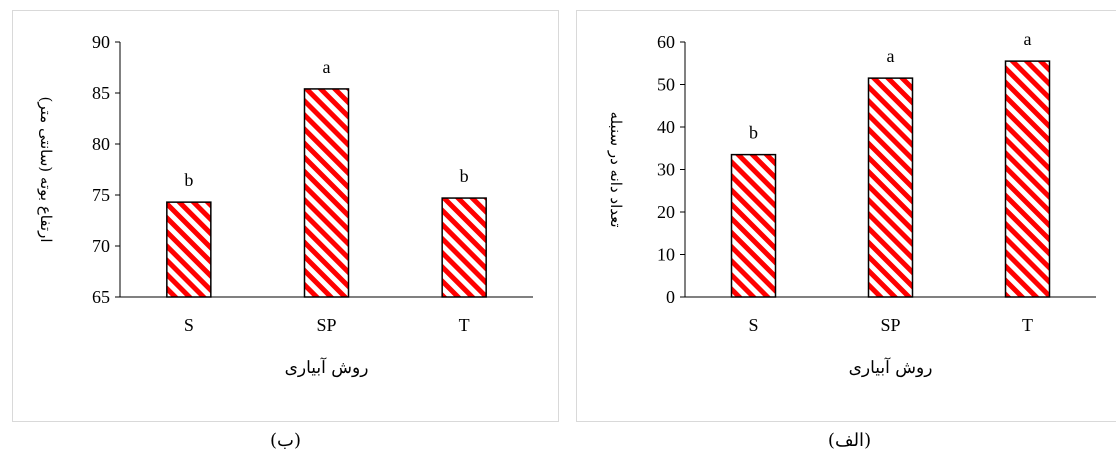 The height and width of the screenshot is (464, 1116). I want to click on y-tick-label: 70, so click(101, 246).